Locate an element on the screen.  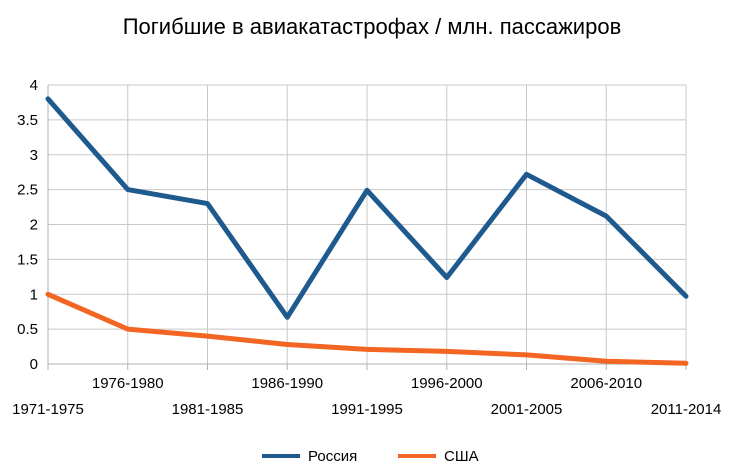
legend: Россия США is located at coordinates (370, 456).